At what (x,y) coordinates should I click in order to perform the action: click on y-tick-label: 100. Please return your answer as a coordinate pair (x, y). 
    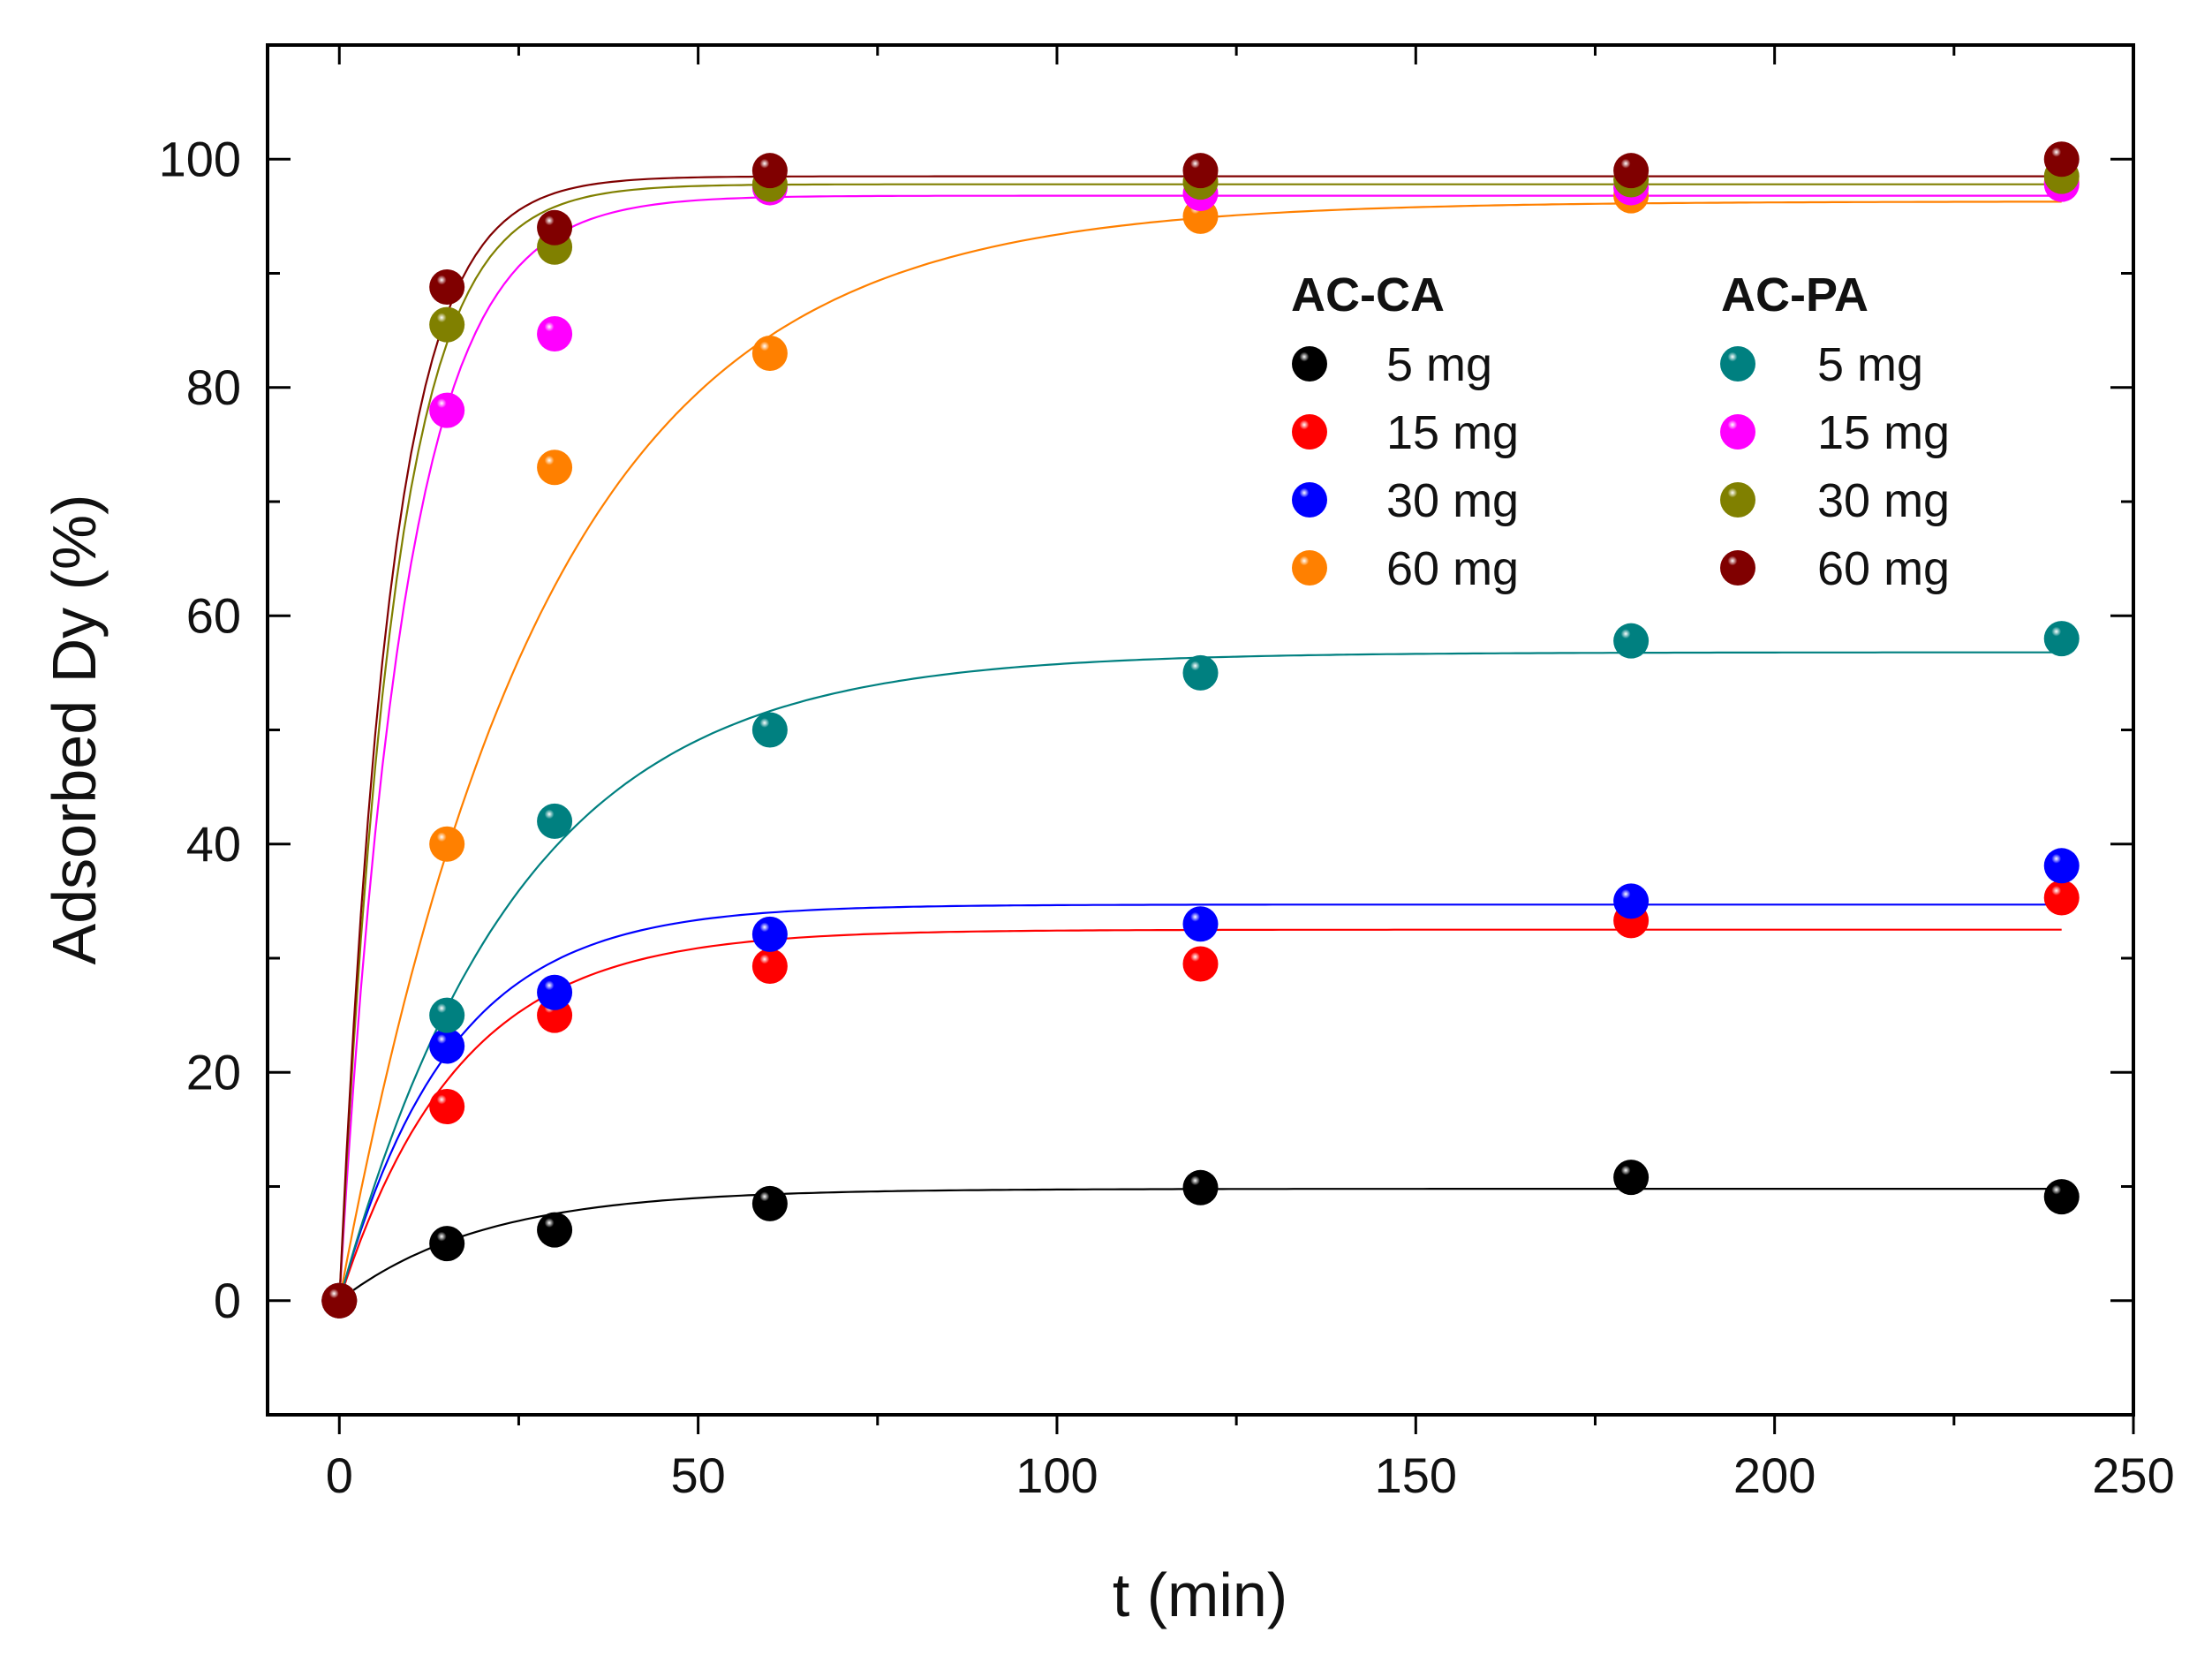
    Looking at the image, I should click on (200, 158).